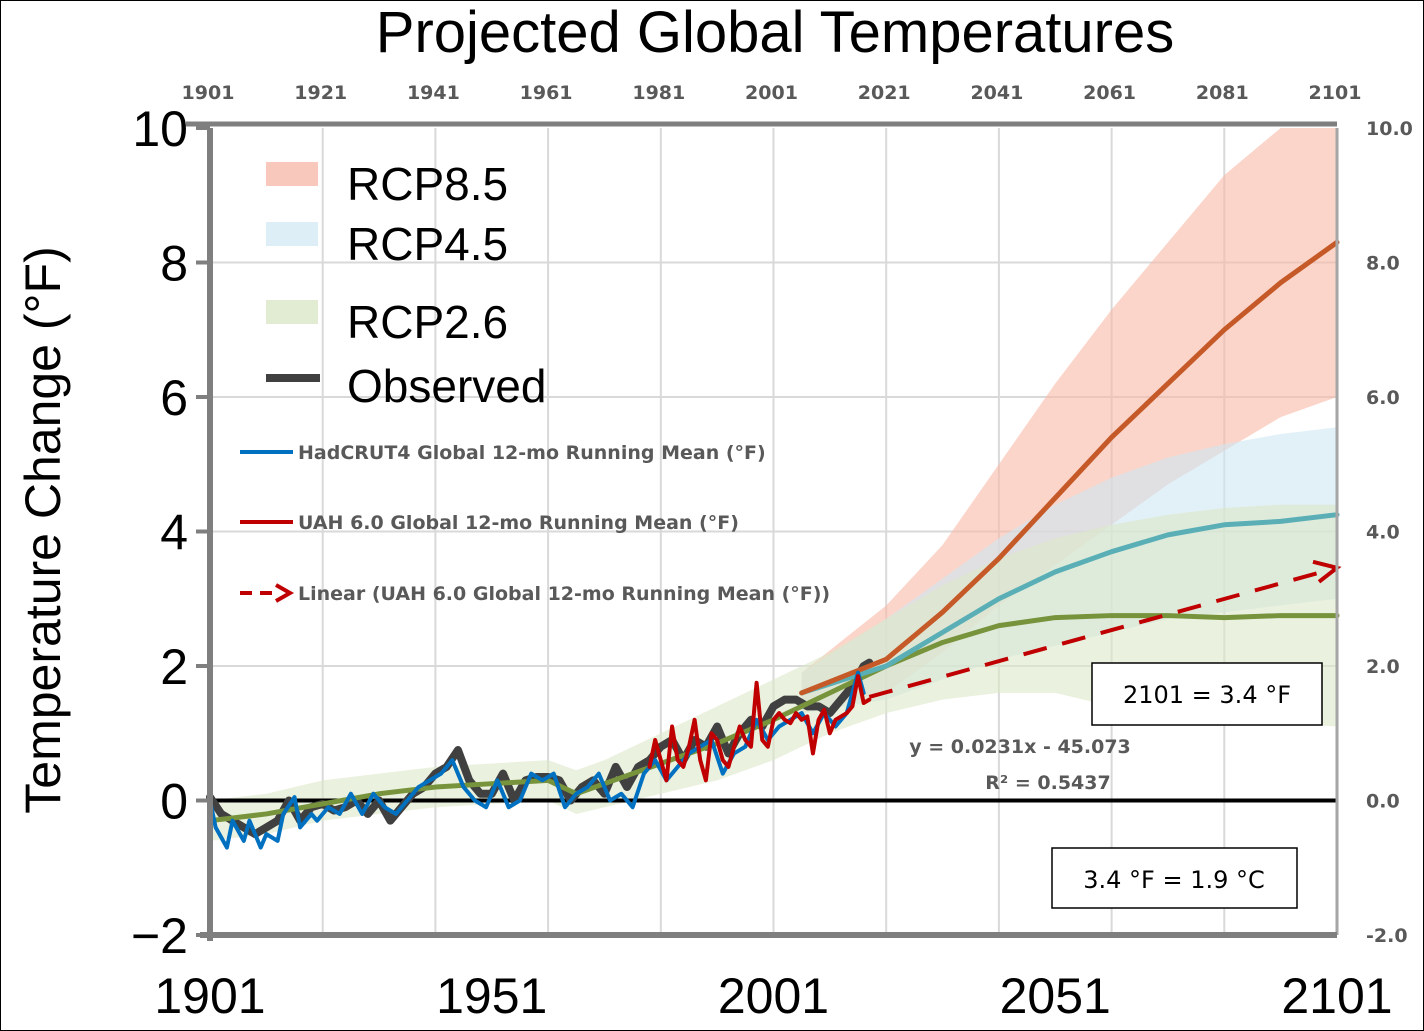 The image size is (1424, 1031). What do you see at coordinates (775, 32) in the screenshot?
I see `chart-title: Projected Global Temperatures` at bounding box center [775, 32].